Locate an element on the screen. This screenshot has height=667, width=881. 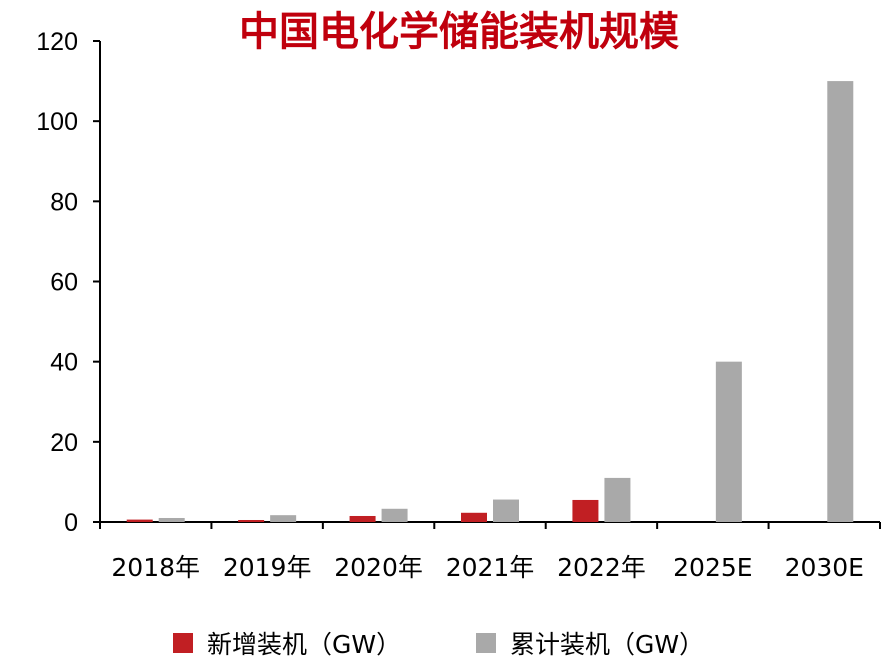
y-tick-label: 120 is located at coordinates (57, 42).